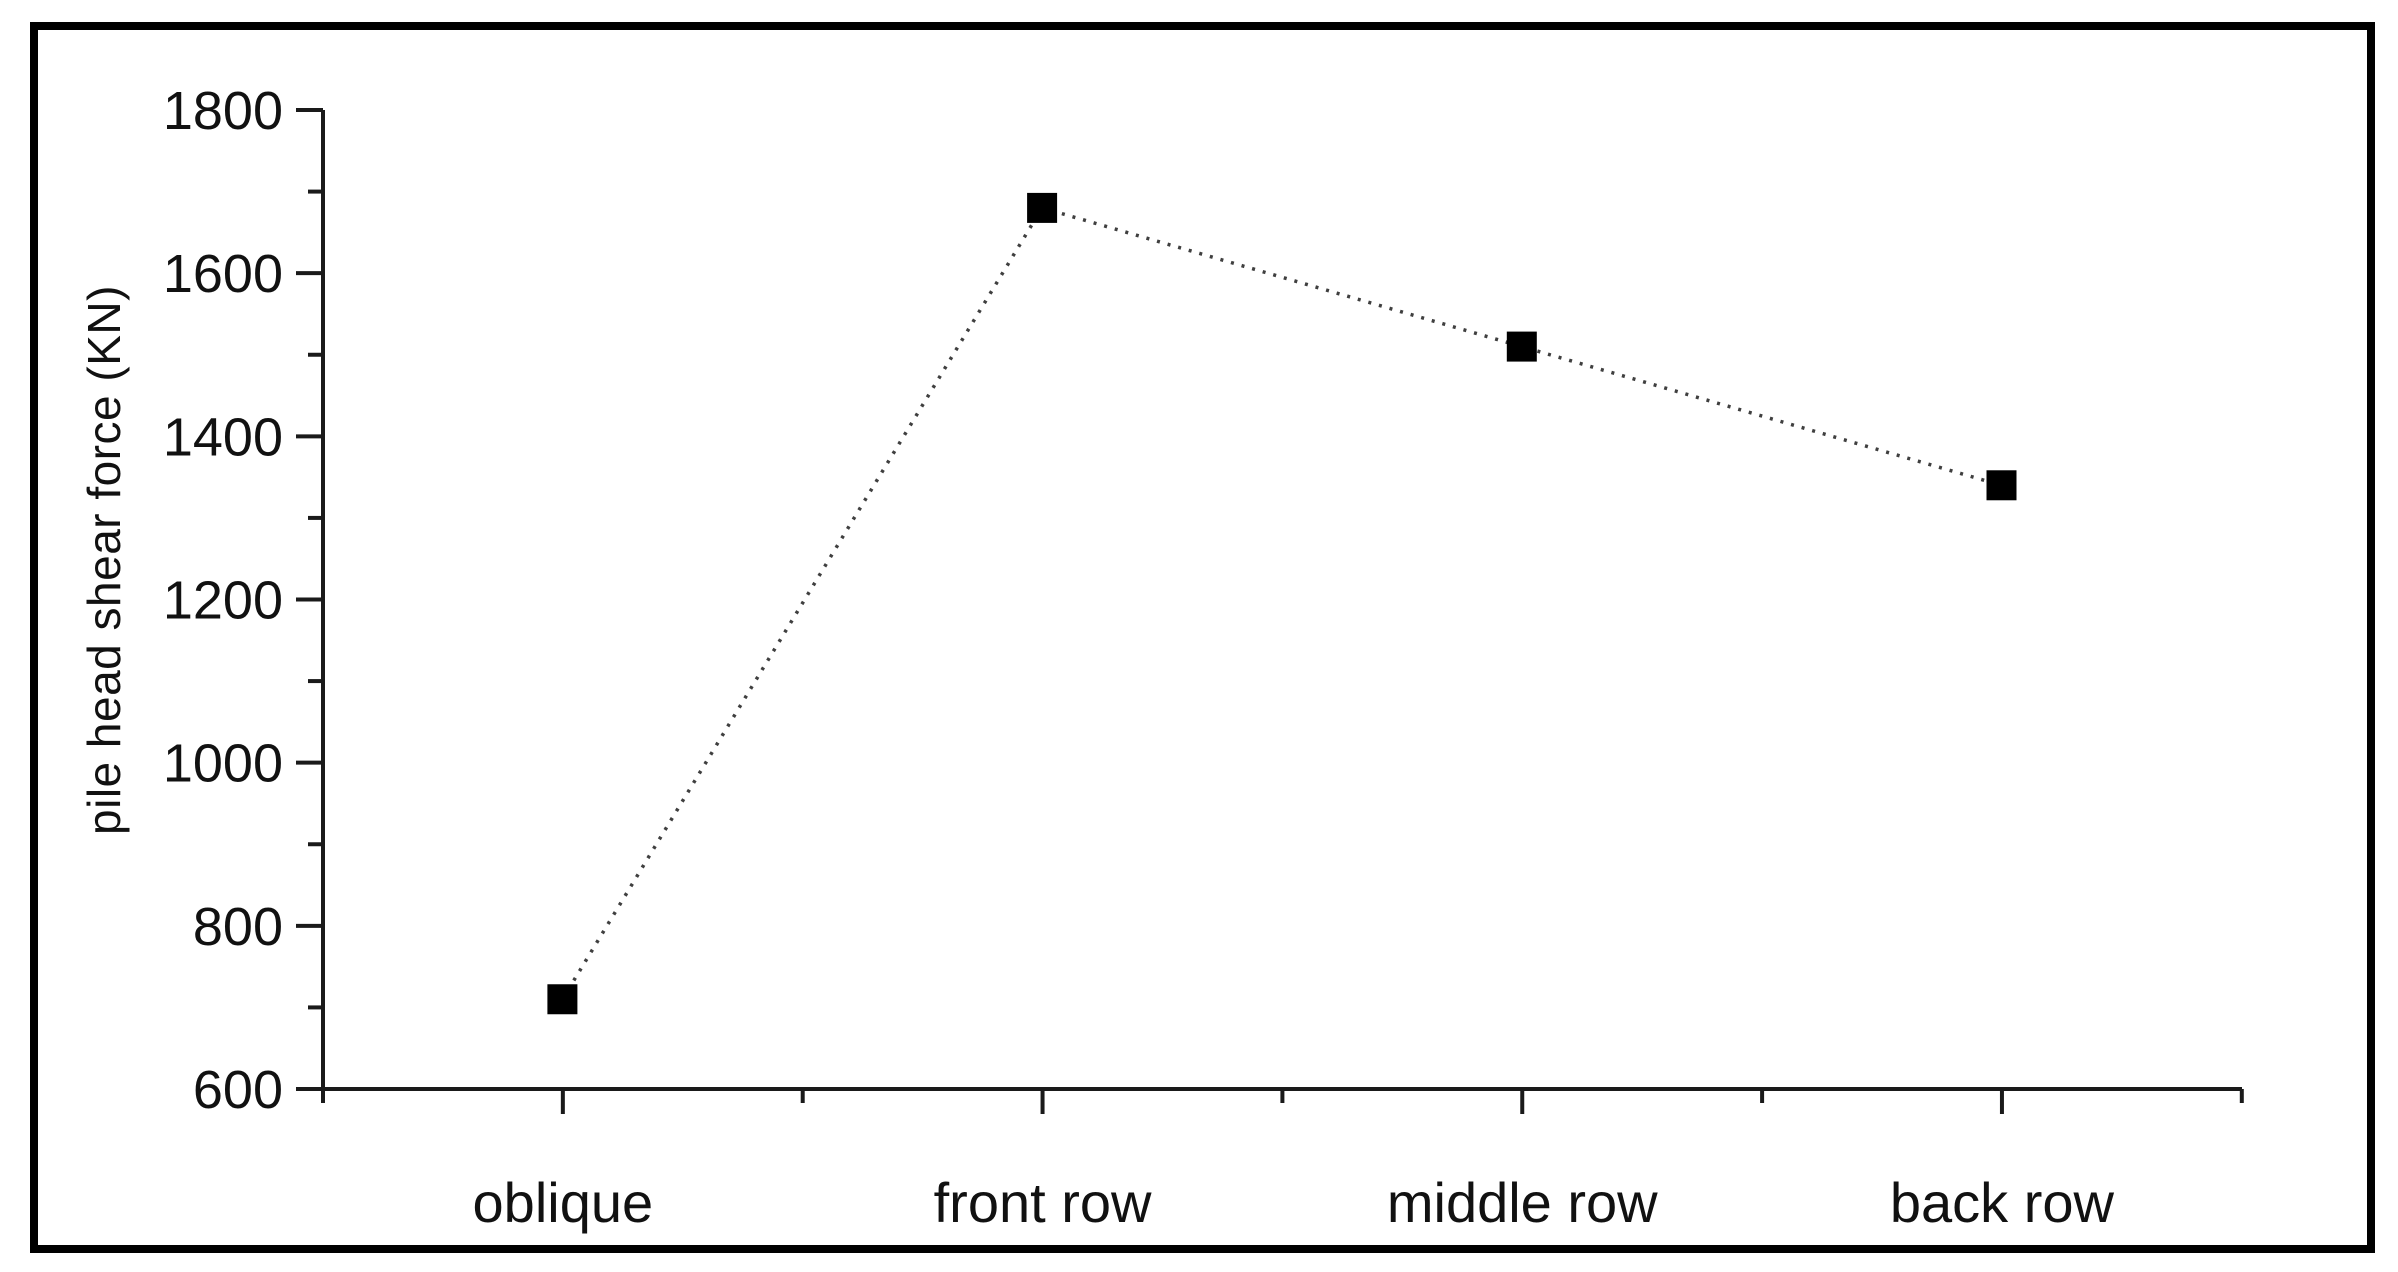 The width and height of the screenshot is (2398, 1272). What do you see at coordinates (223, 274) in the screenshot?
I see `y-tick-label: 1600` at bounding box center [223, 274].